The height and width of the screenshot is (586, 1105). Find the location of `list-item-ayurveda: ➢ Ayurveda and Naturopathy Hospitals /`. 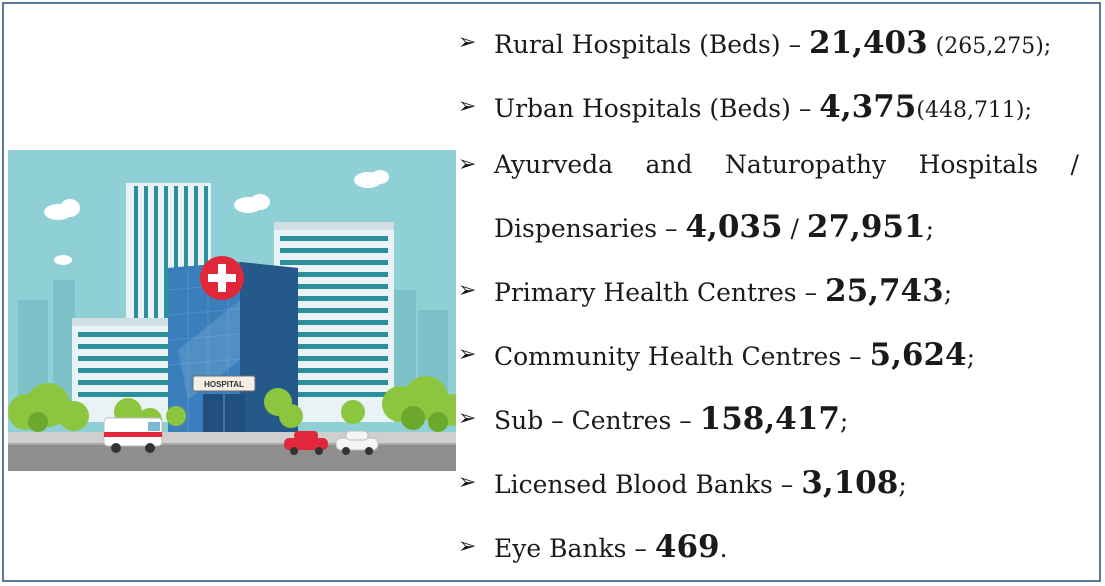

list-item-ayurveda: ➢ Ayurveda and Naturopathy Hospitals / is located at coordinates (766, 165).